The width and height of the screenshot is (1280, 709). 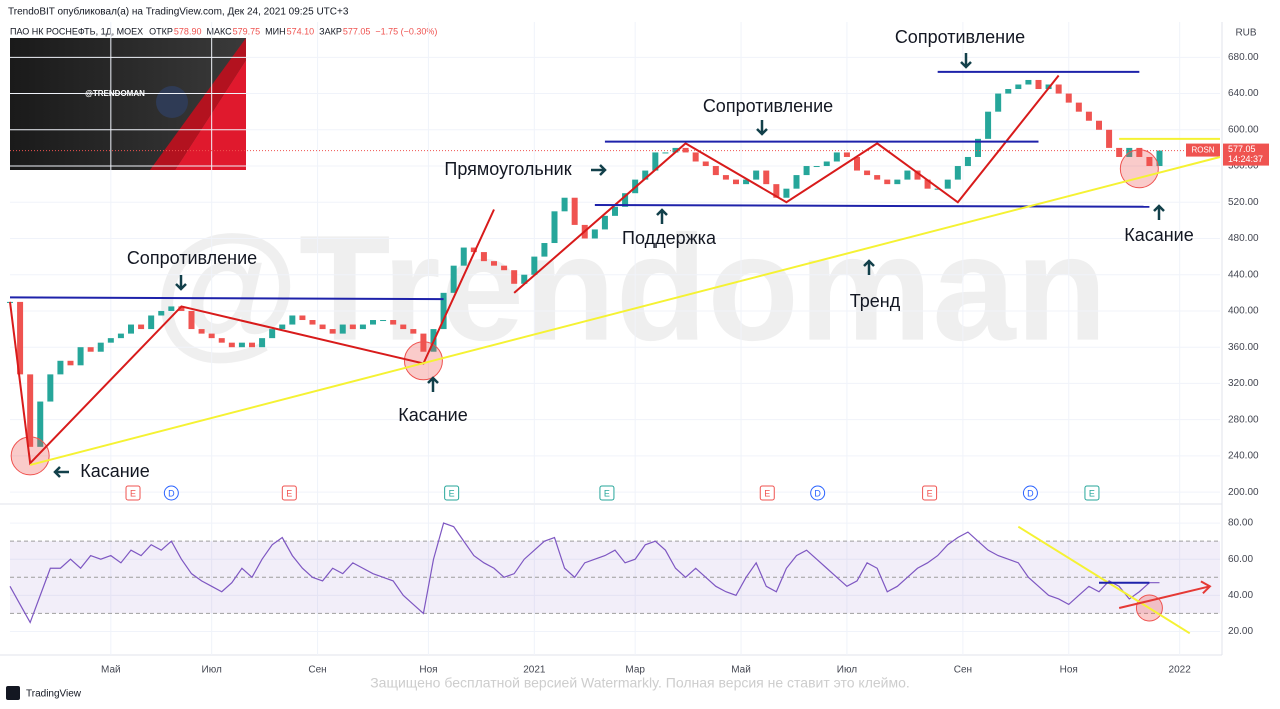 I want to click on tv-logo, so click(x=13, y=693).